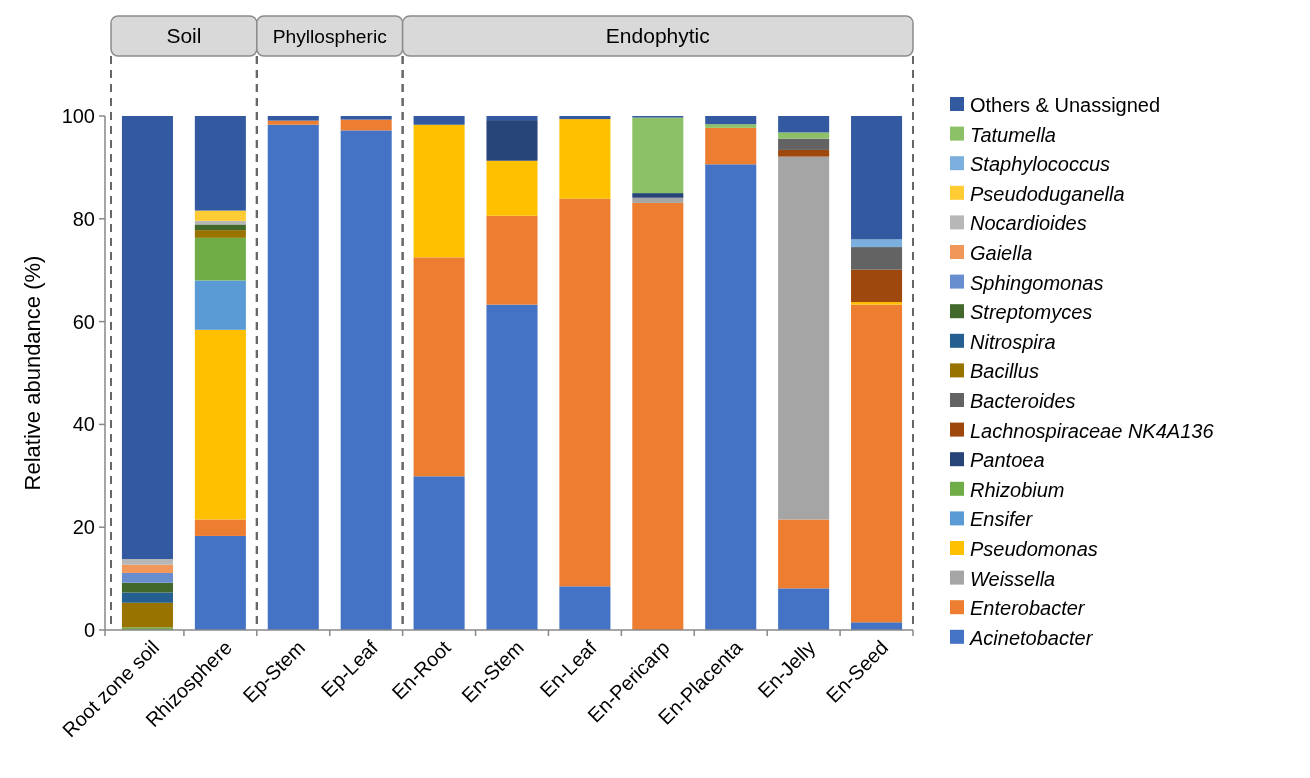  Describe the element at coordinates (32, 373) in the screenshot. I see `y-axis-title: Relative abundance (%)` at that location.